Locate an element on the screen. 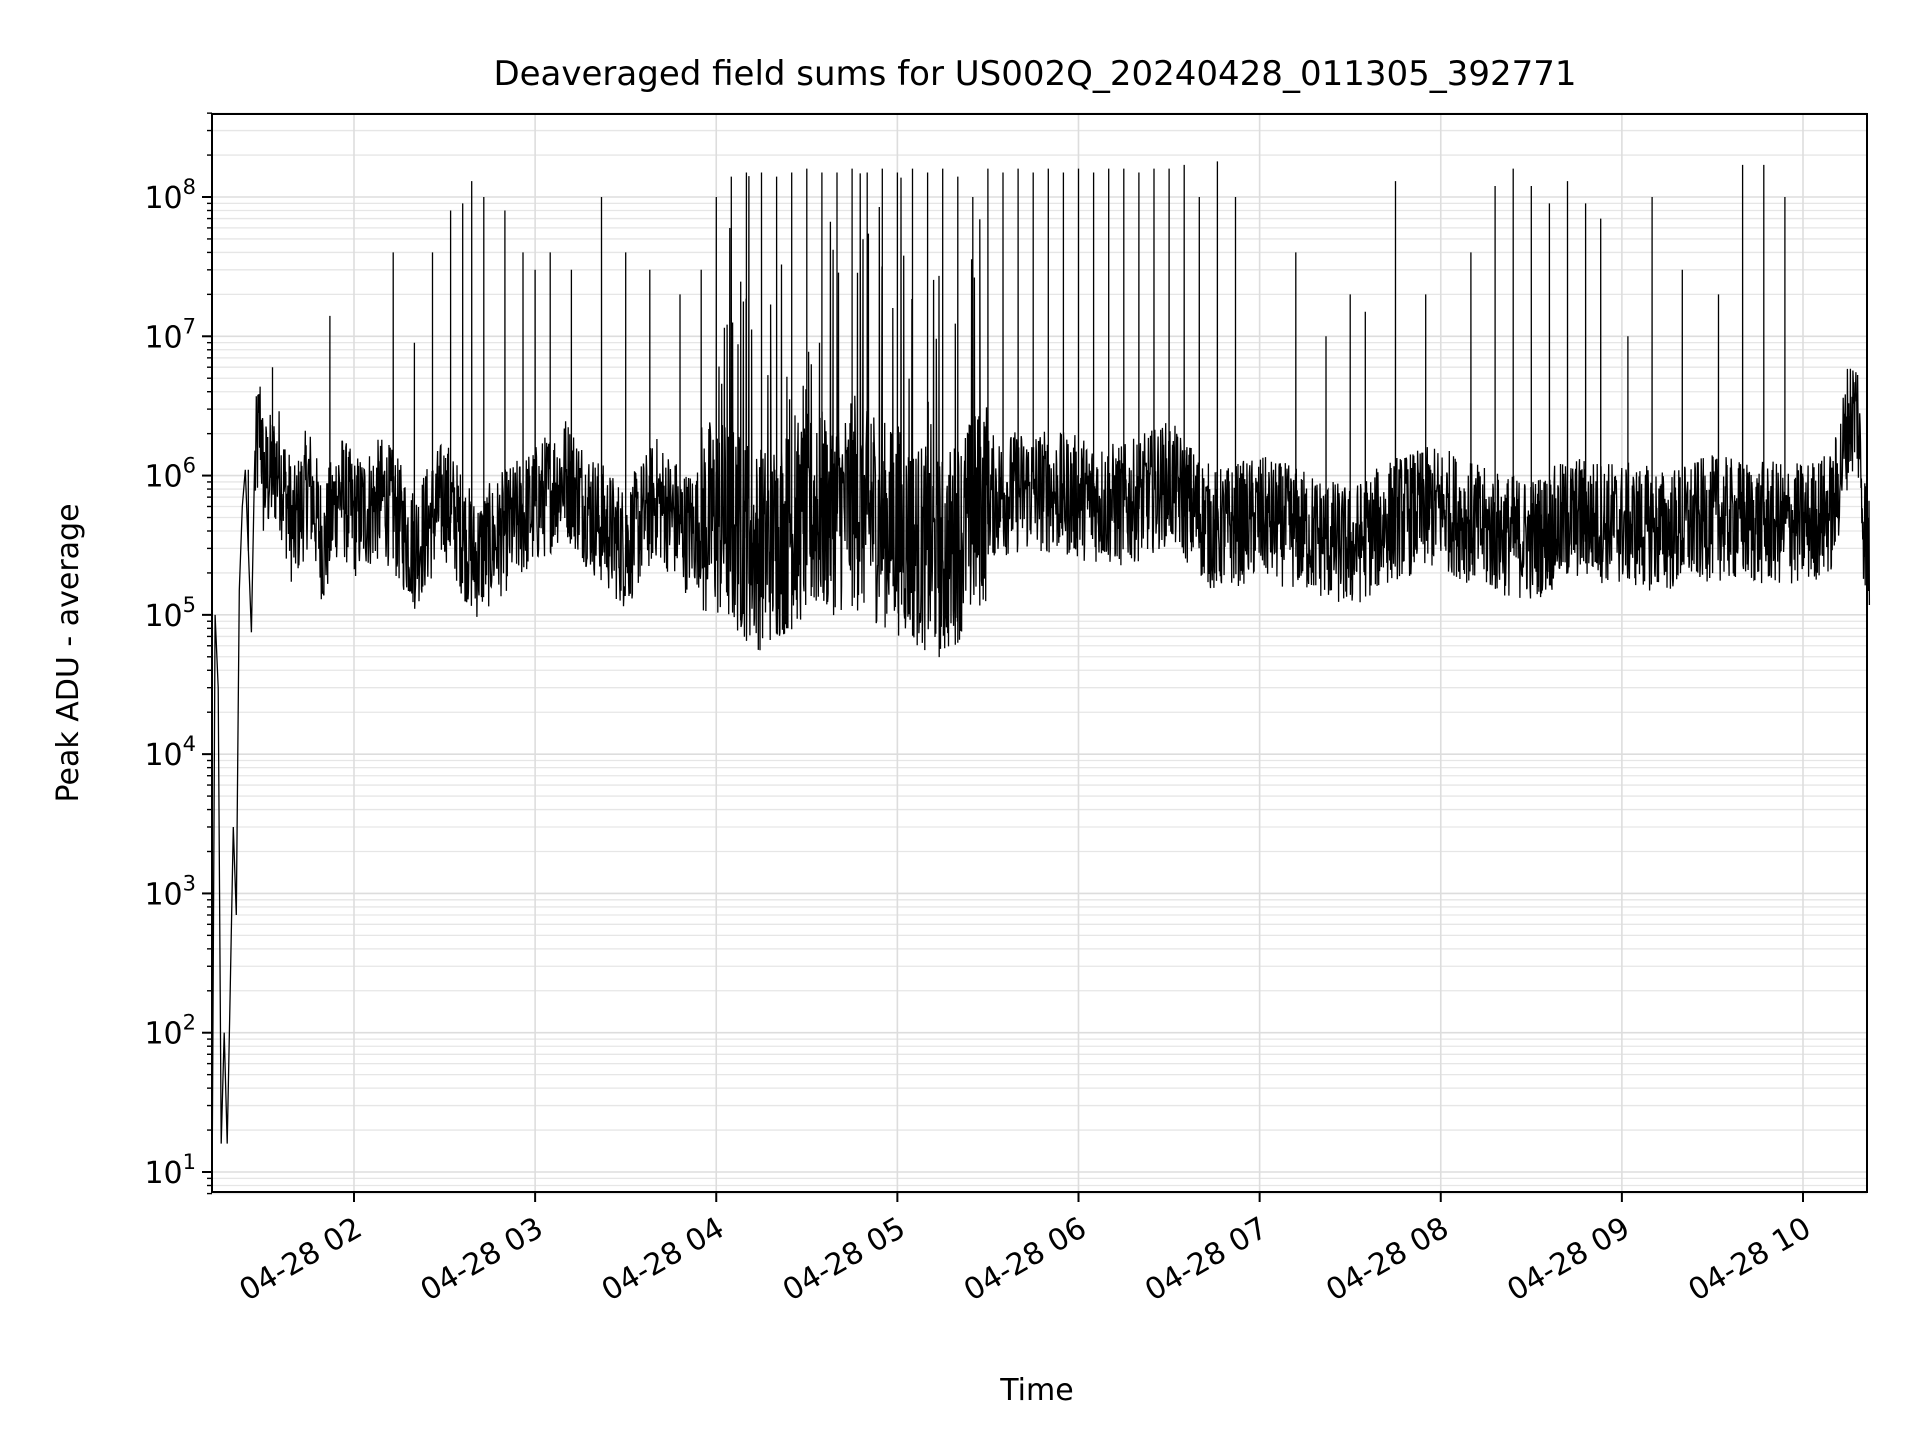 The image size is (1920, 1440). y-tick-exponent: 8 is located at coordinates (189, 187).